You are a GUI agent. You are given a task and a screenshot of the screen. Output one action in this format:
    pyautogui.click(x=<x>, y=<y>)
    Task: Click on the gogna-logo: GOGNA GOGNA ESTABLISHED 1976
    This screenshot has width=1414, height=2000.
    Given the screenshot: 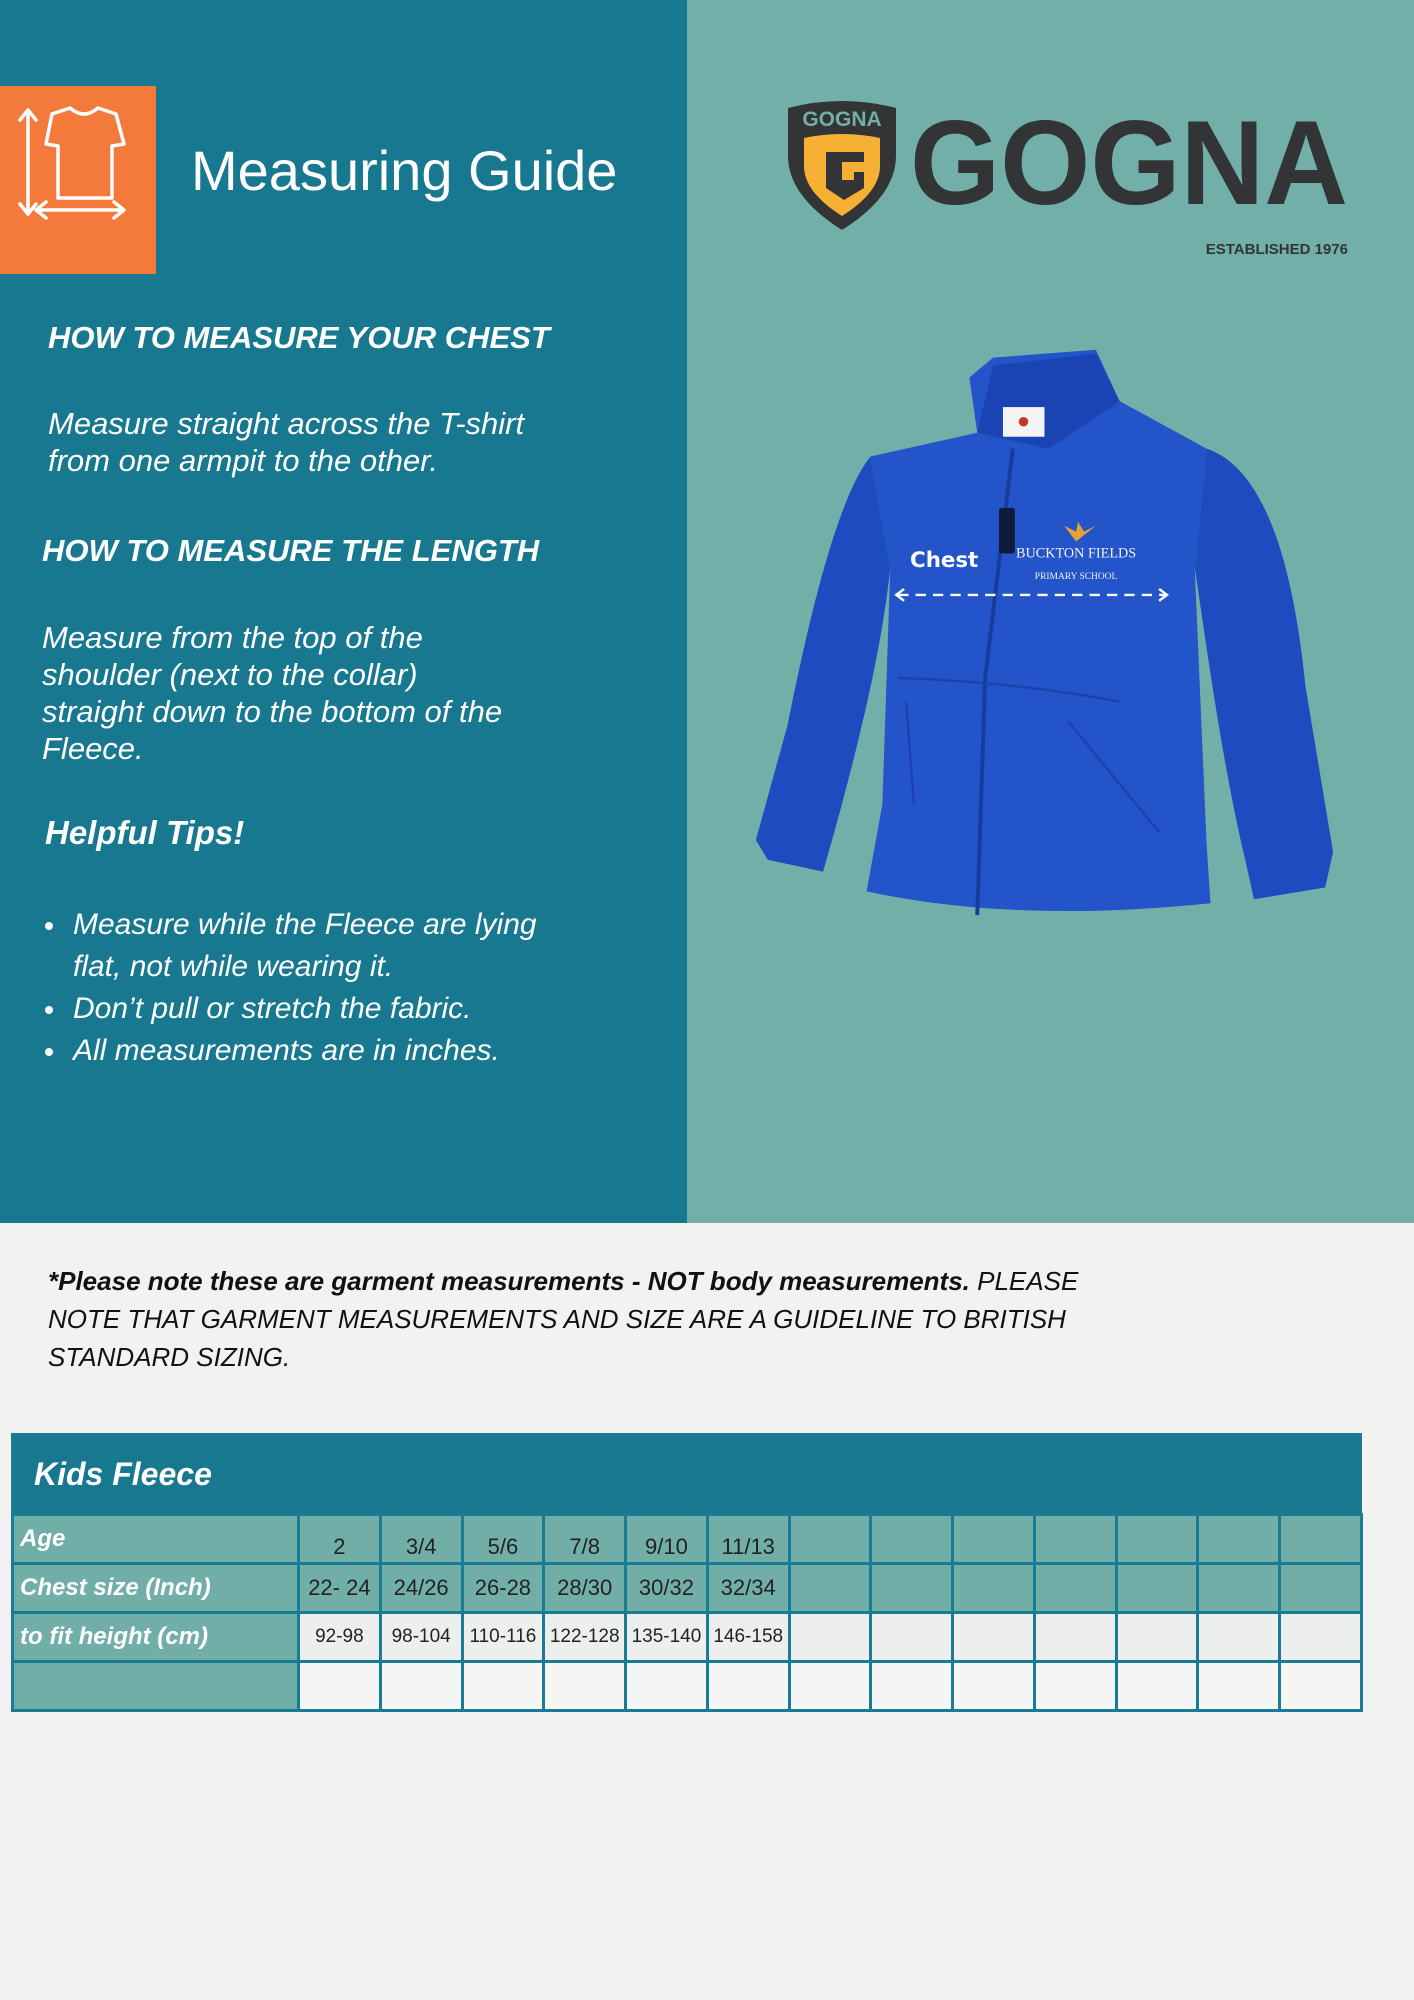 What is the action you would take?
    pyautogui.click(x=1068, y=177)
    